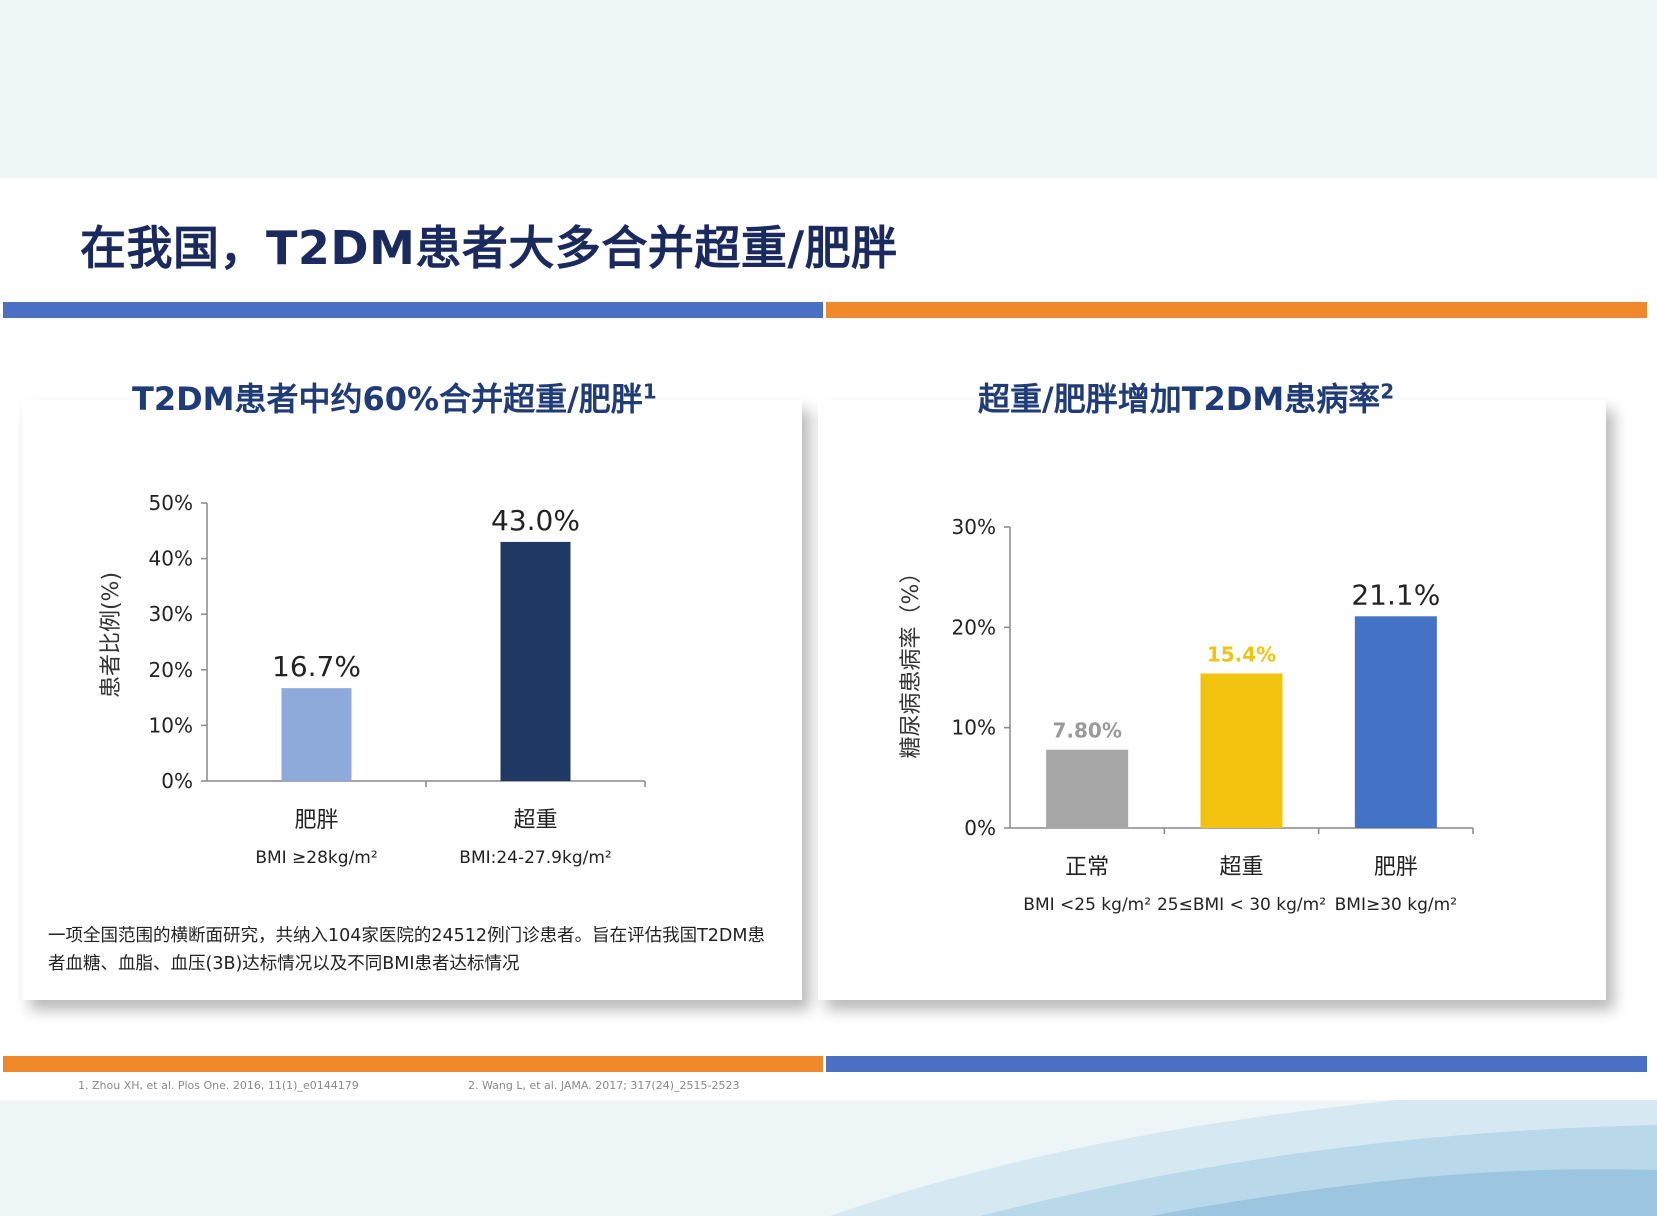 The height and width of the screenshot is (1216, 1657). I want to click on bottom-divider-blue, so click(1236, 1064).